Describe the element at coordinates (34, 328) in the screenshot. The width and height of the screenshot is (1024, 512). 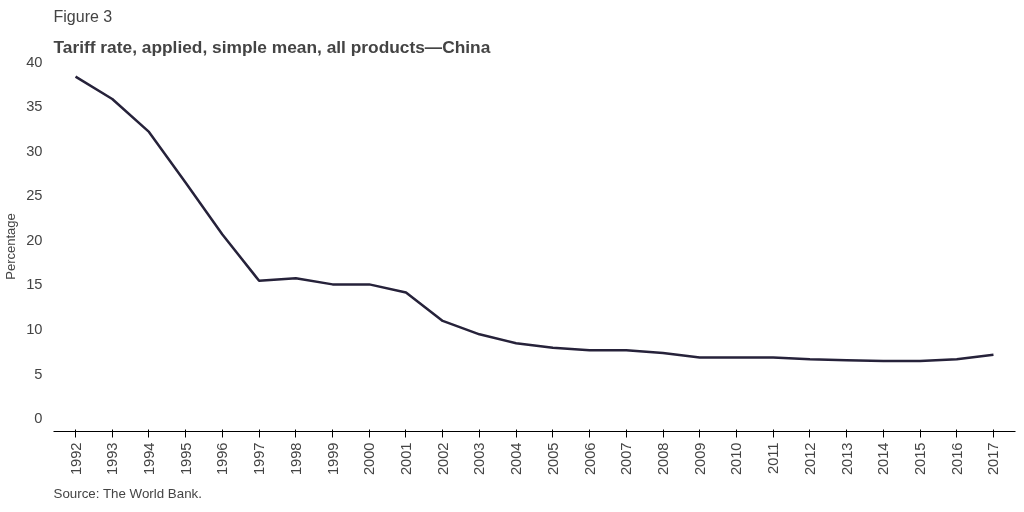
I see `y-tick-label: 10` at that location.